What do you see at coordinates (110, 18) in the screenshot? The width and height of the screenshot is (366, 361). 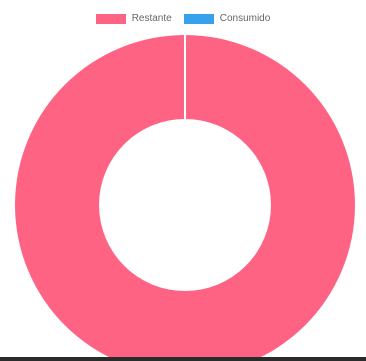 I see `legend-swatch-restante` at bounding box center [110, 18].